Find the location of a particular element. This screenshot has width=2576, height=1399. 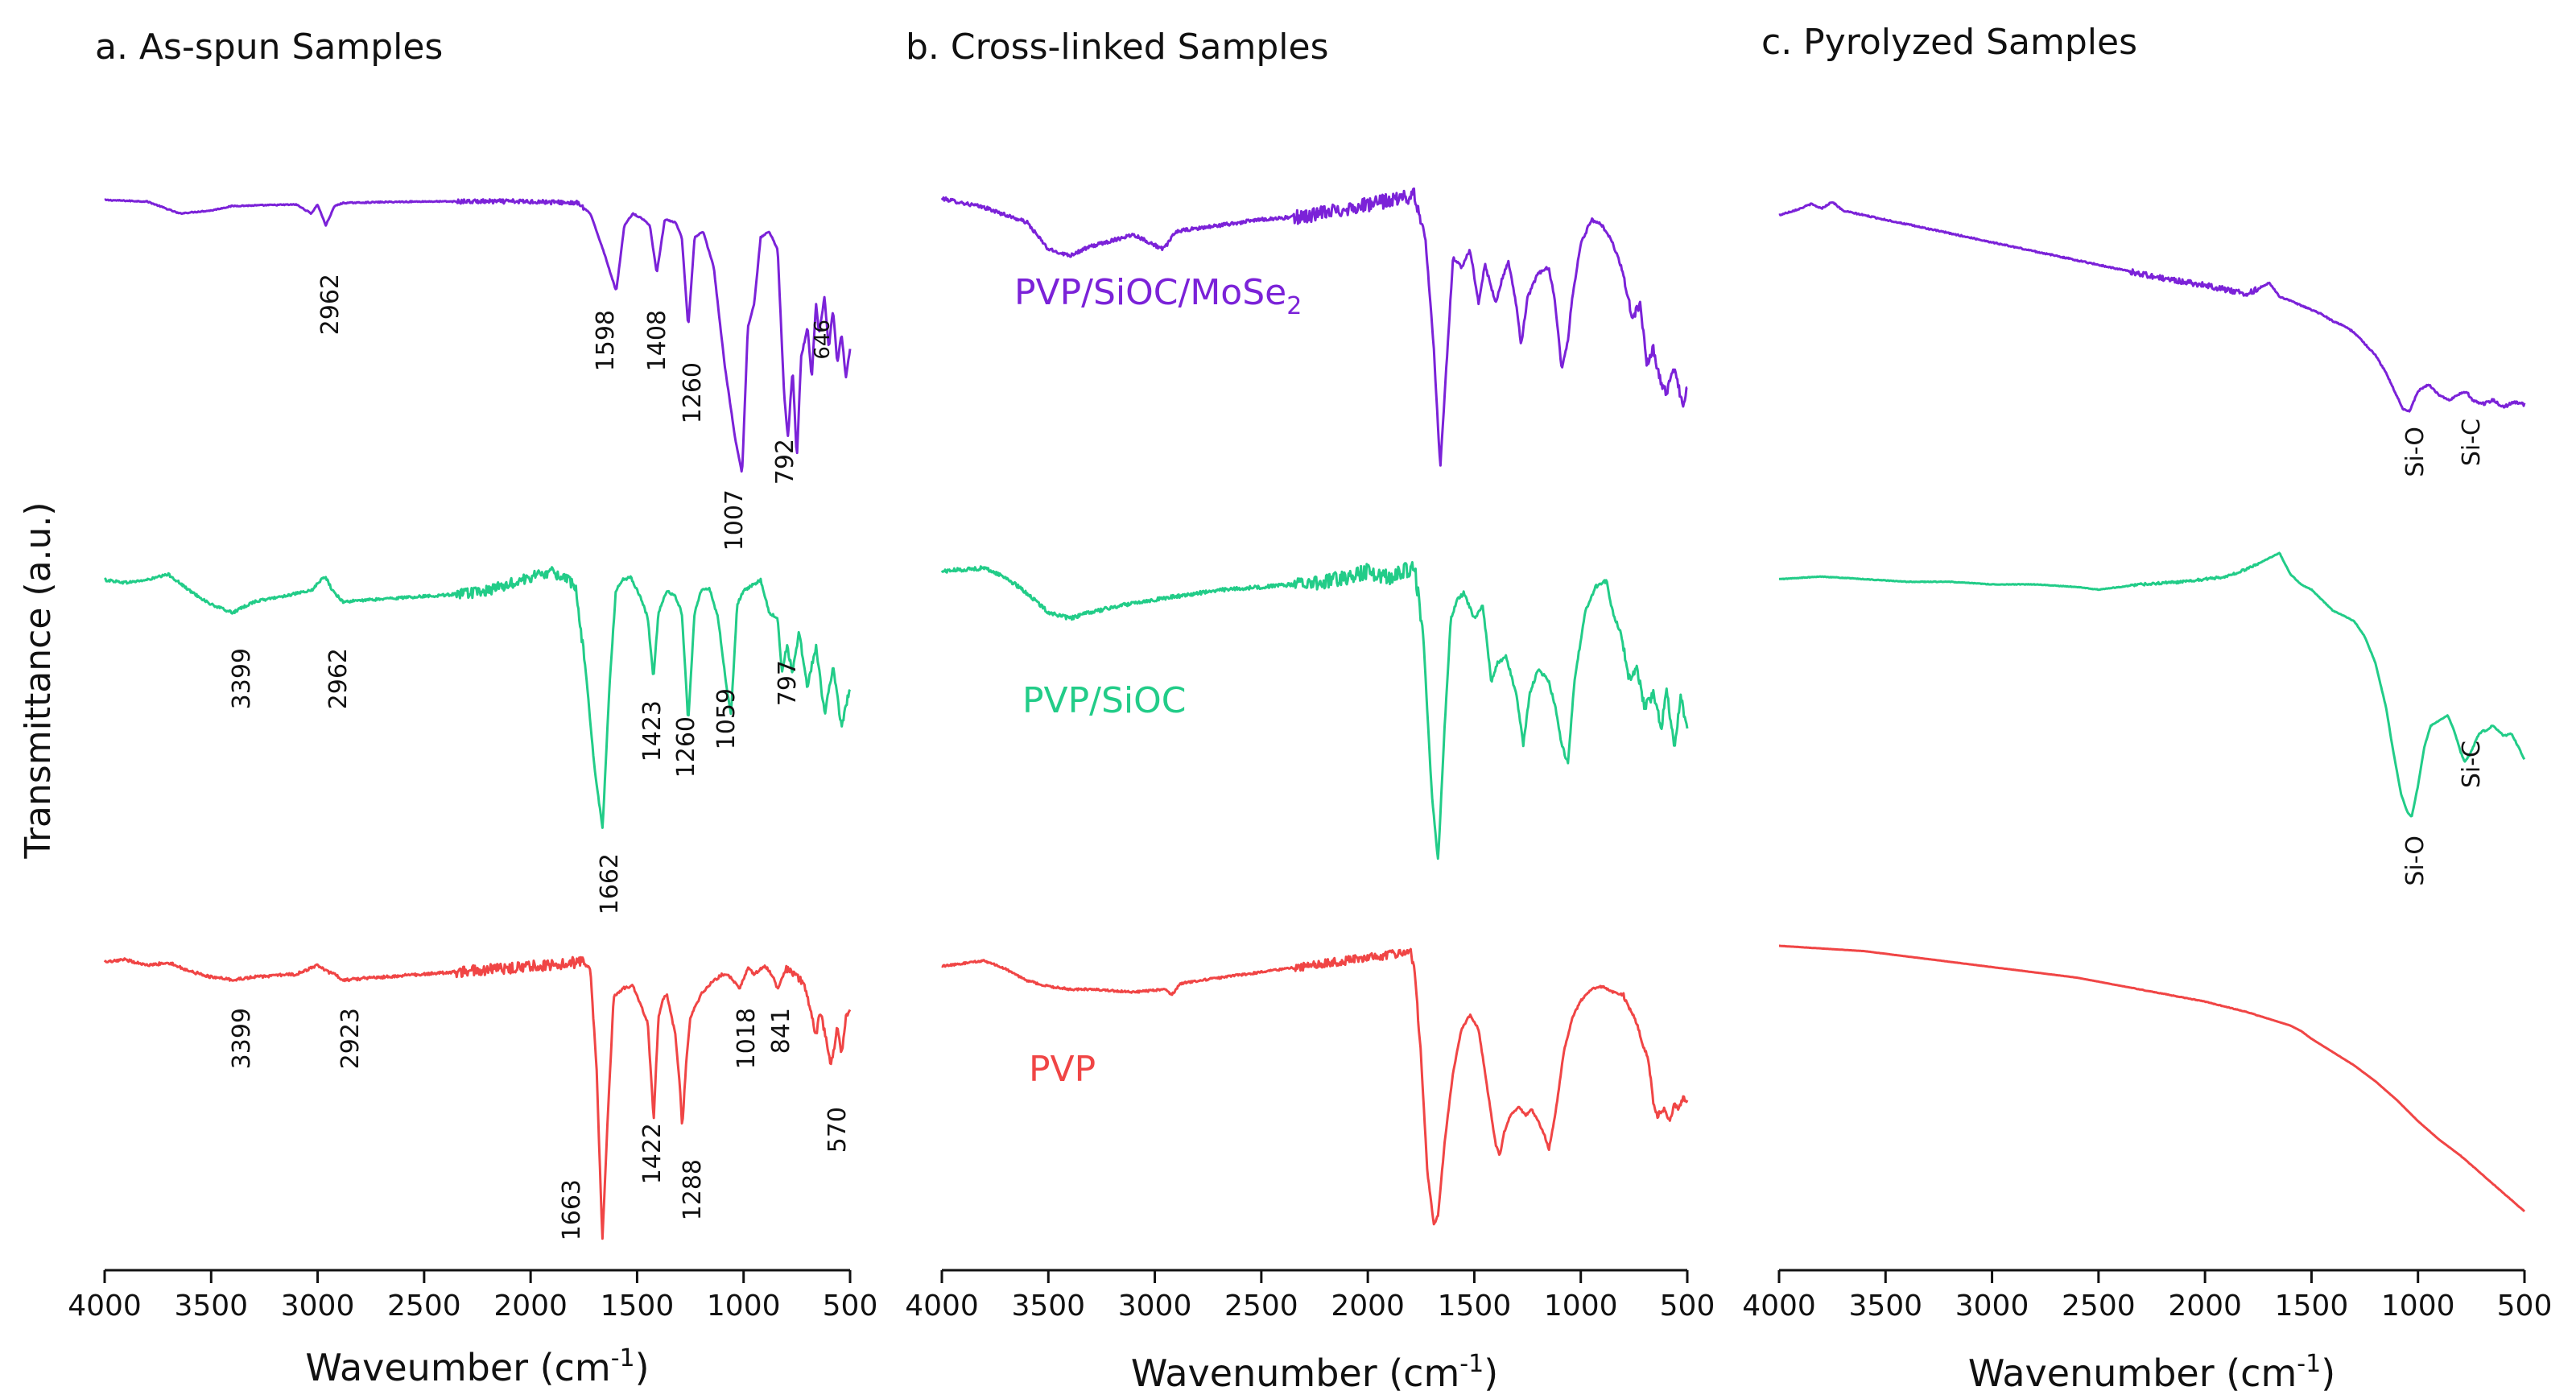

panel-c-annotations: Si-O Si-C Si-O Si-C is located at coordinates (2443, 652).